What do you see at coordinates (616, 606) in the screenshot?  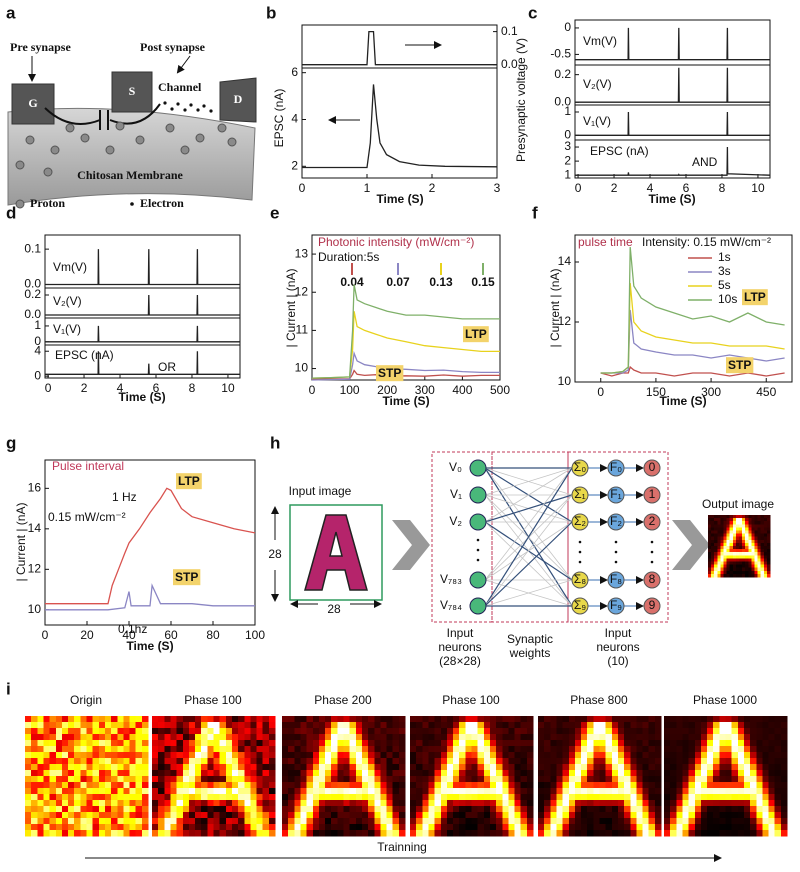 I see `activation-node` at bounding box center [616, 606].